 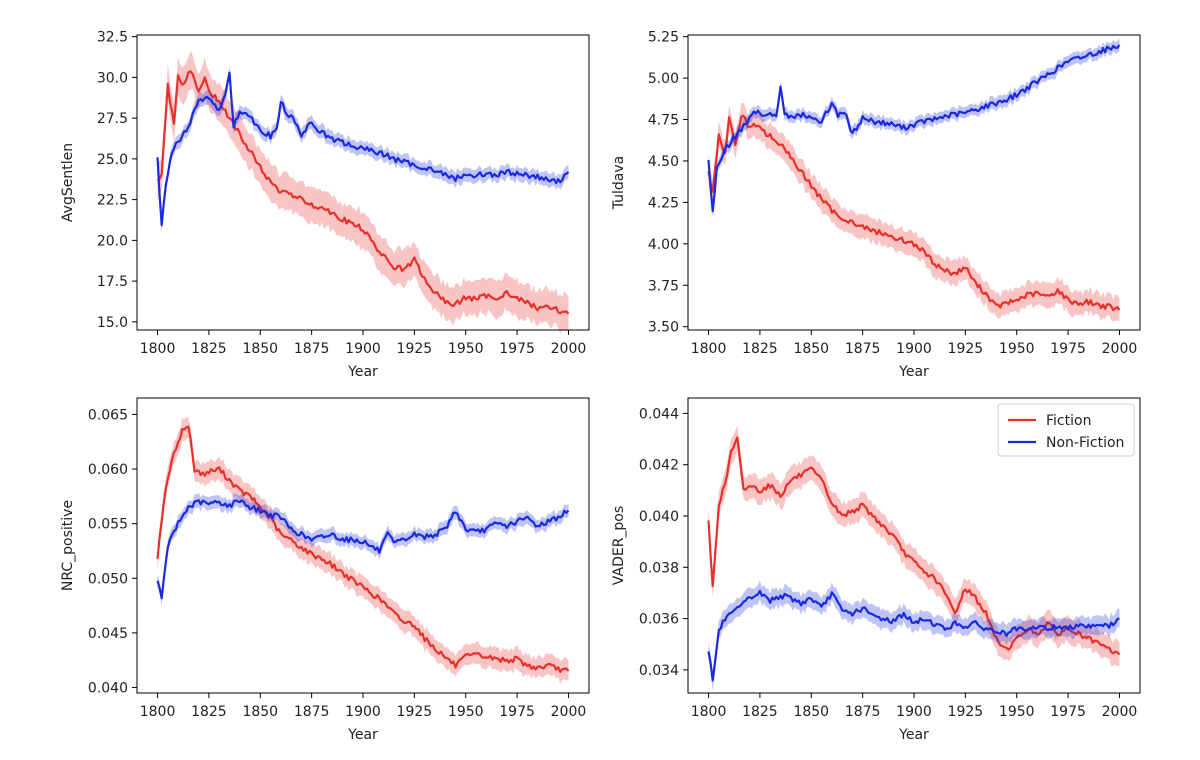 What do you see at coordinates (619, 183) in the screenshot?
I see `y-axis-label: Tuldava` at bounding box center [619, 183].